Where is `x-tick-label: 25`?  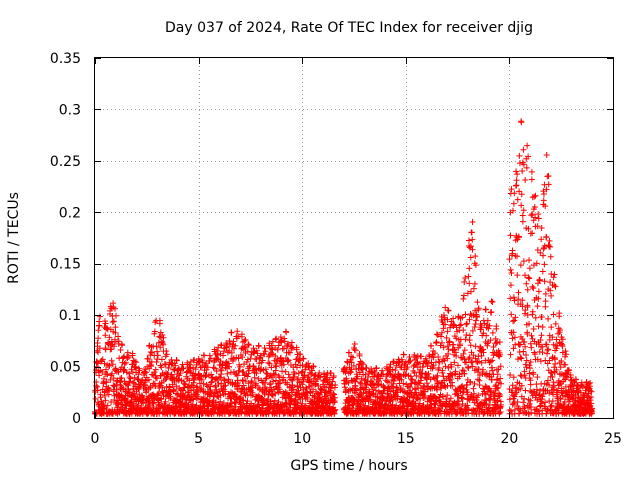 x-tick-label: 25 is located at coordinates (613, 439).